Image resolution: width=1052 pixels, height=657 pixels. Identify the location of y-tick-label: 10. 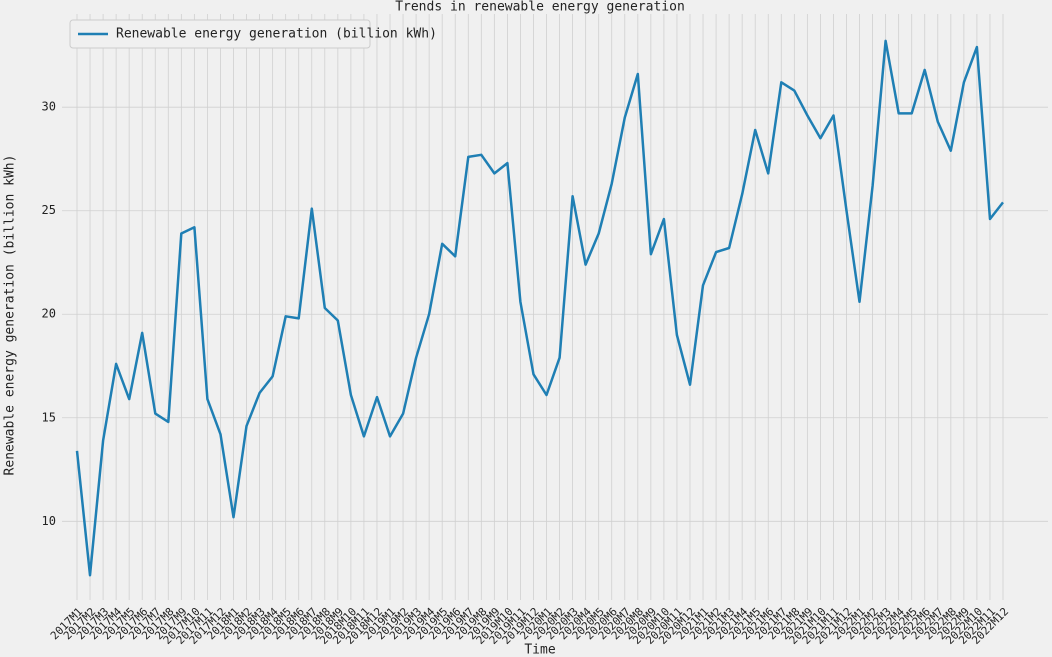
(49, 521).